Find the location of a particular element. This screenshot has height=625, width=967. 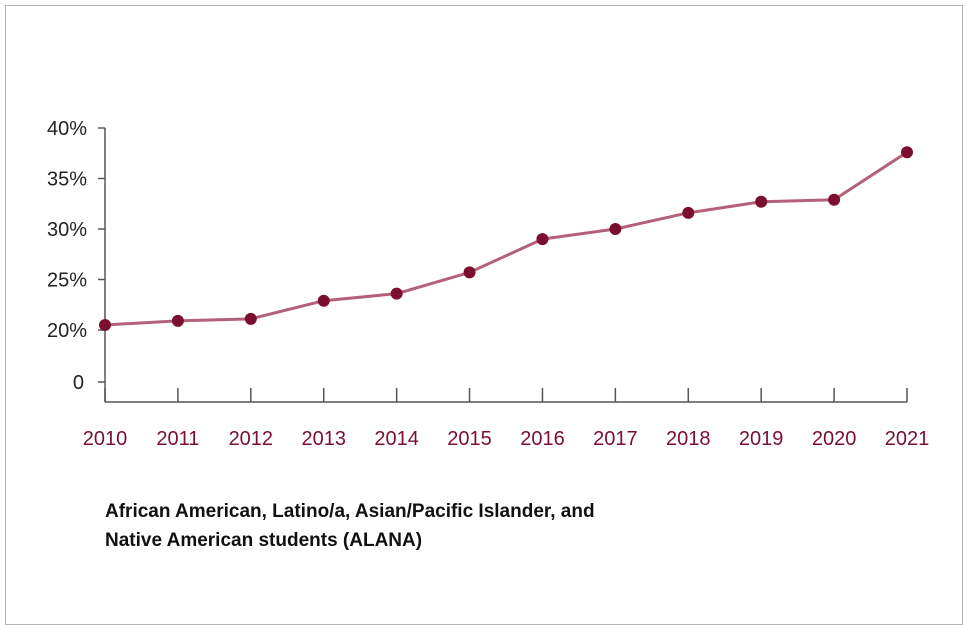

x-tick-label: 2020 is located at coordinates (834, 439).